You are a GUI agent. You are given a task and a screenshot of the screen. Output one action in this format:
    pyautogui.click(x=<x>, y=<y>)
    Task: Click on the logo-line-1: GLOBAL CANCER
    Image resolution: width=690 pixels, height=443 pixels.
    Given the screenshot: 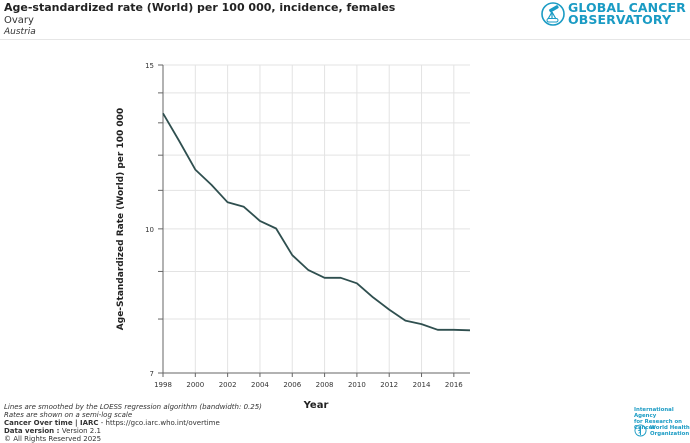 What is the action you would take?
    pyautogui.click(x=627, y=7)
    